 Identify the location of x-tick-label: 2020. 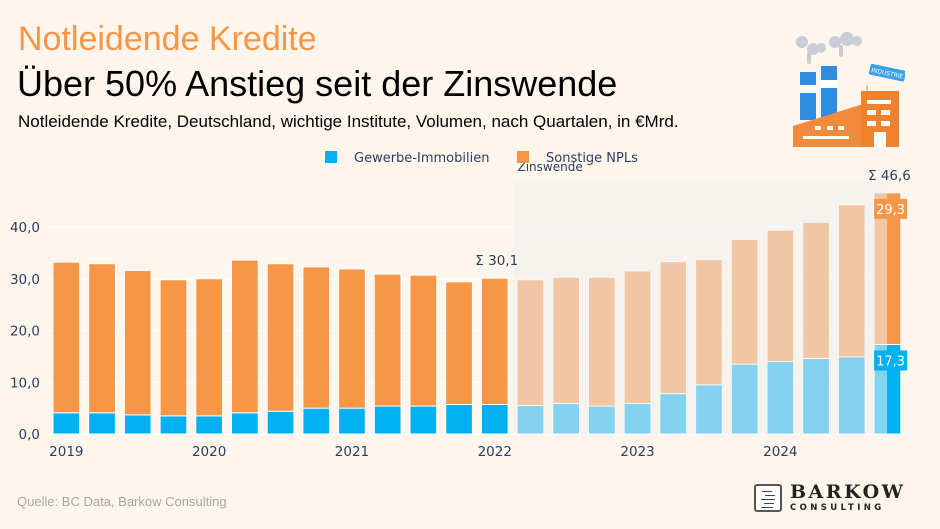
(209, 452).